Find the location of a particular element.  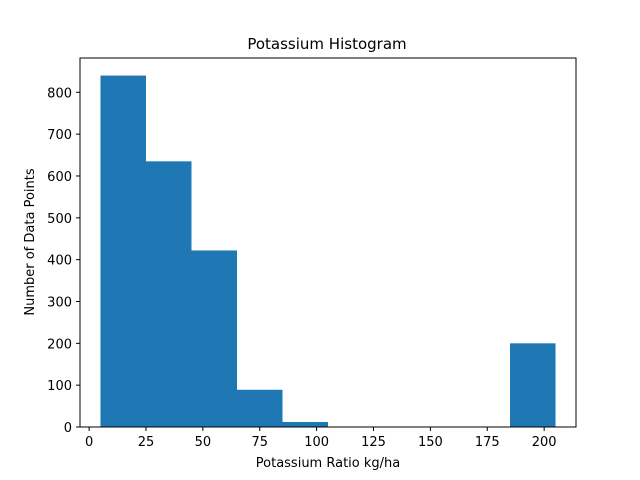

y-axis-label: Number of Data Points is located at coordinates (30, 241).